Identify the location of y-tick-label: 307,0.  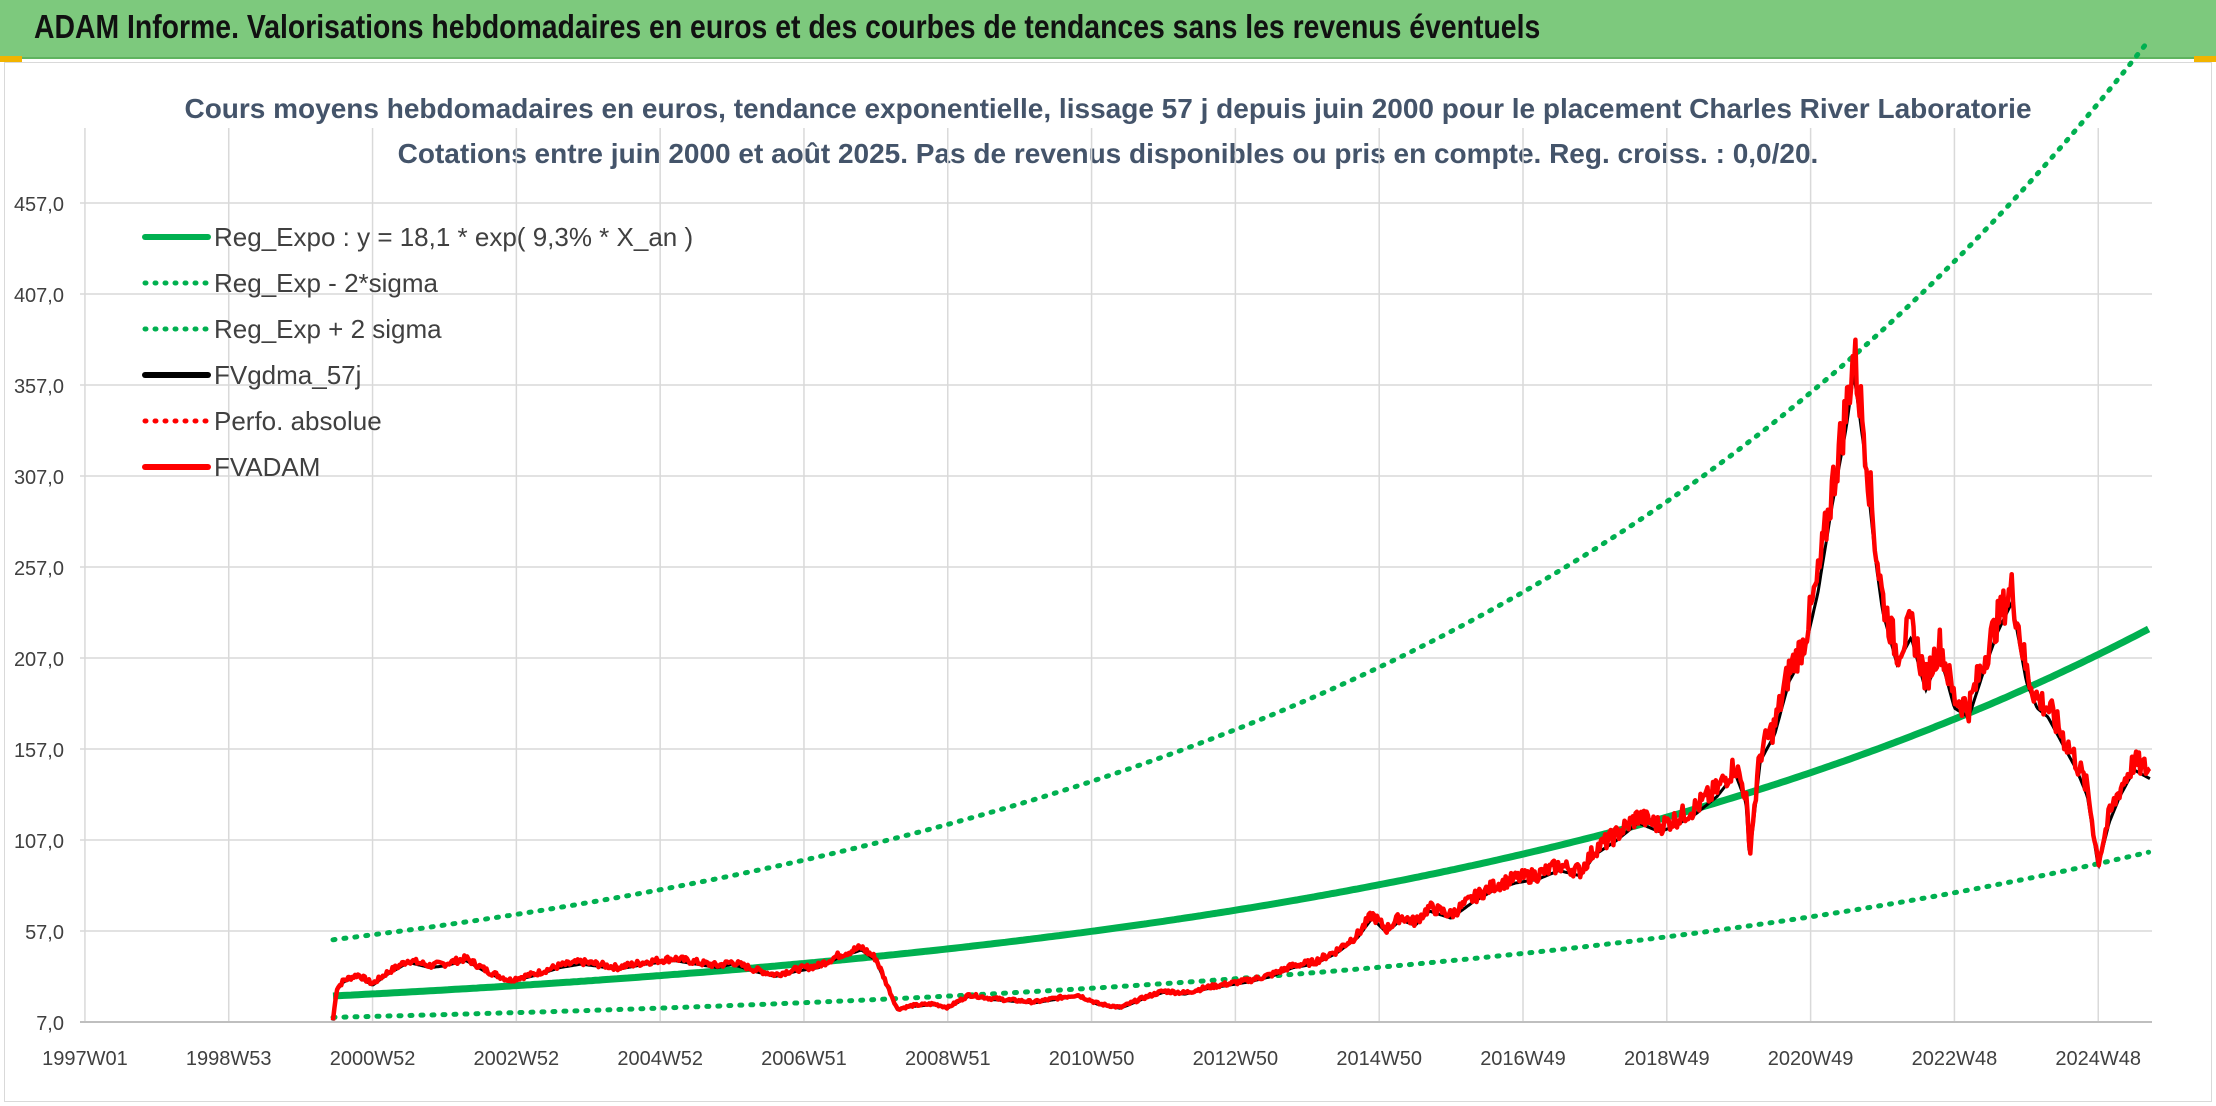
(39, 478).